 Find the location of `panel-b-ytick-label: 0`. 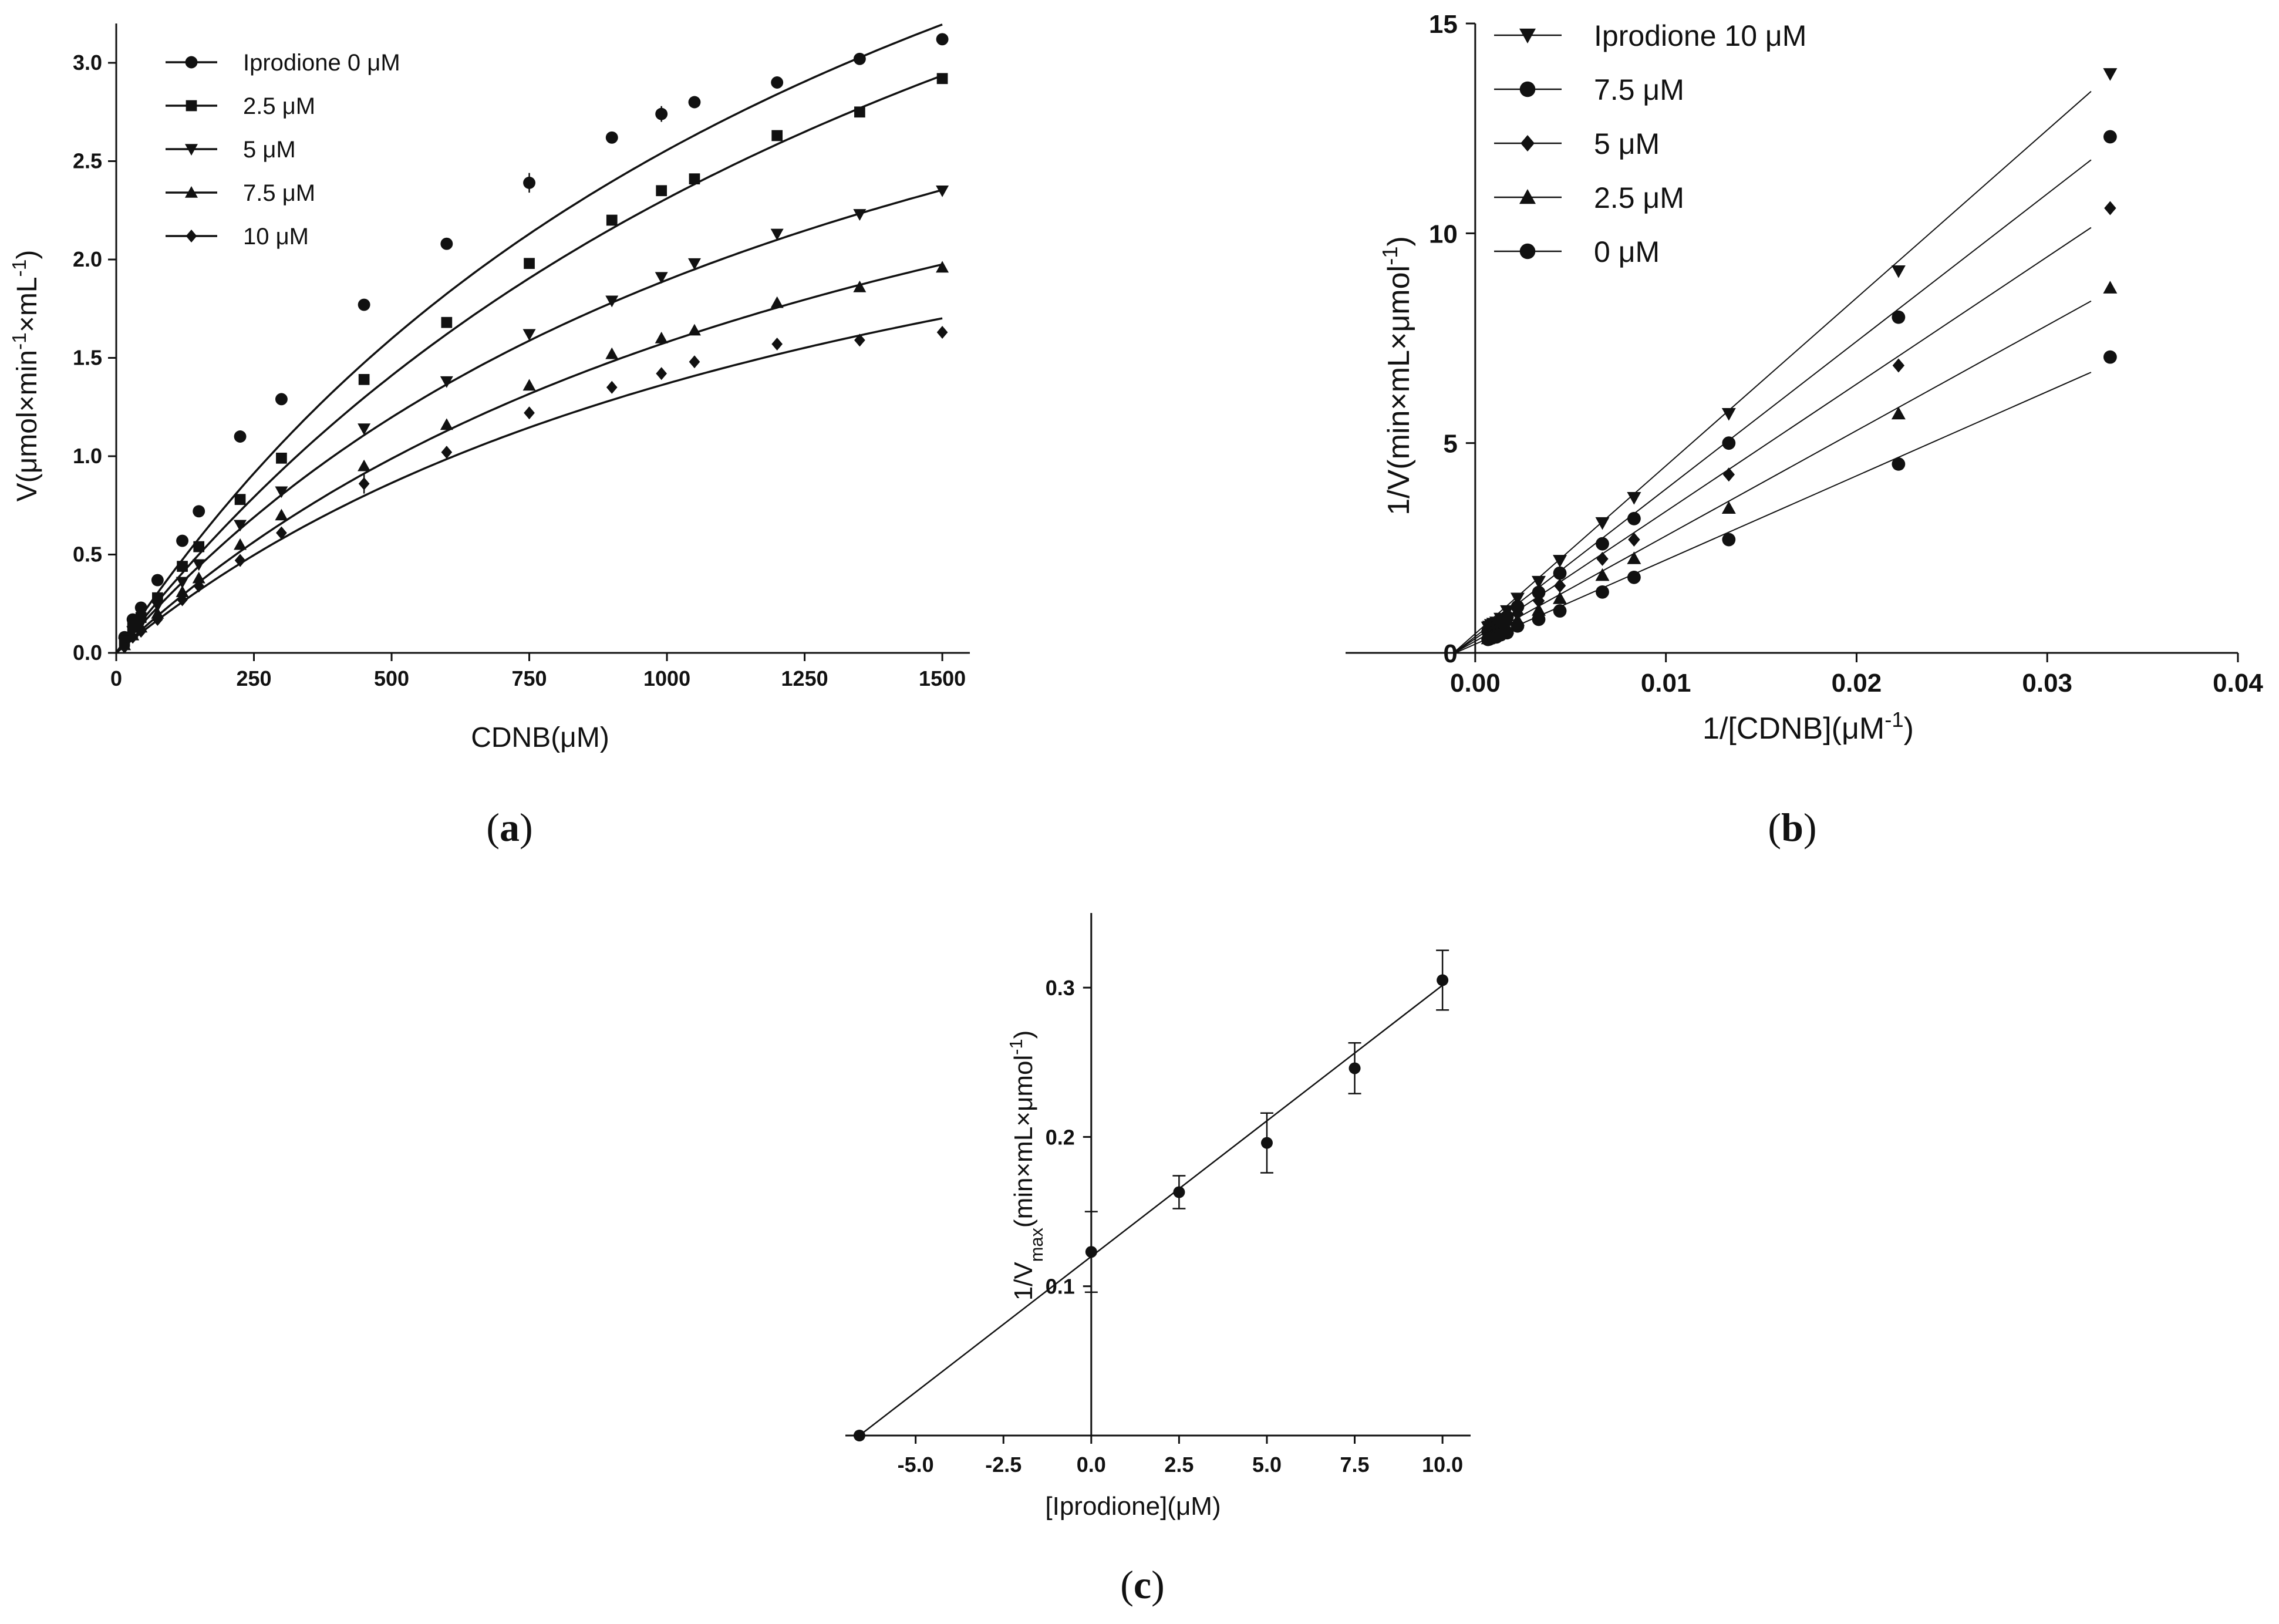

panel-b-ytick-label: 0 is located at coordinates (1450, 653).